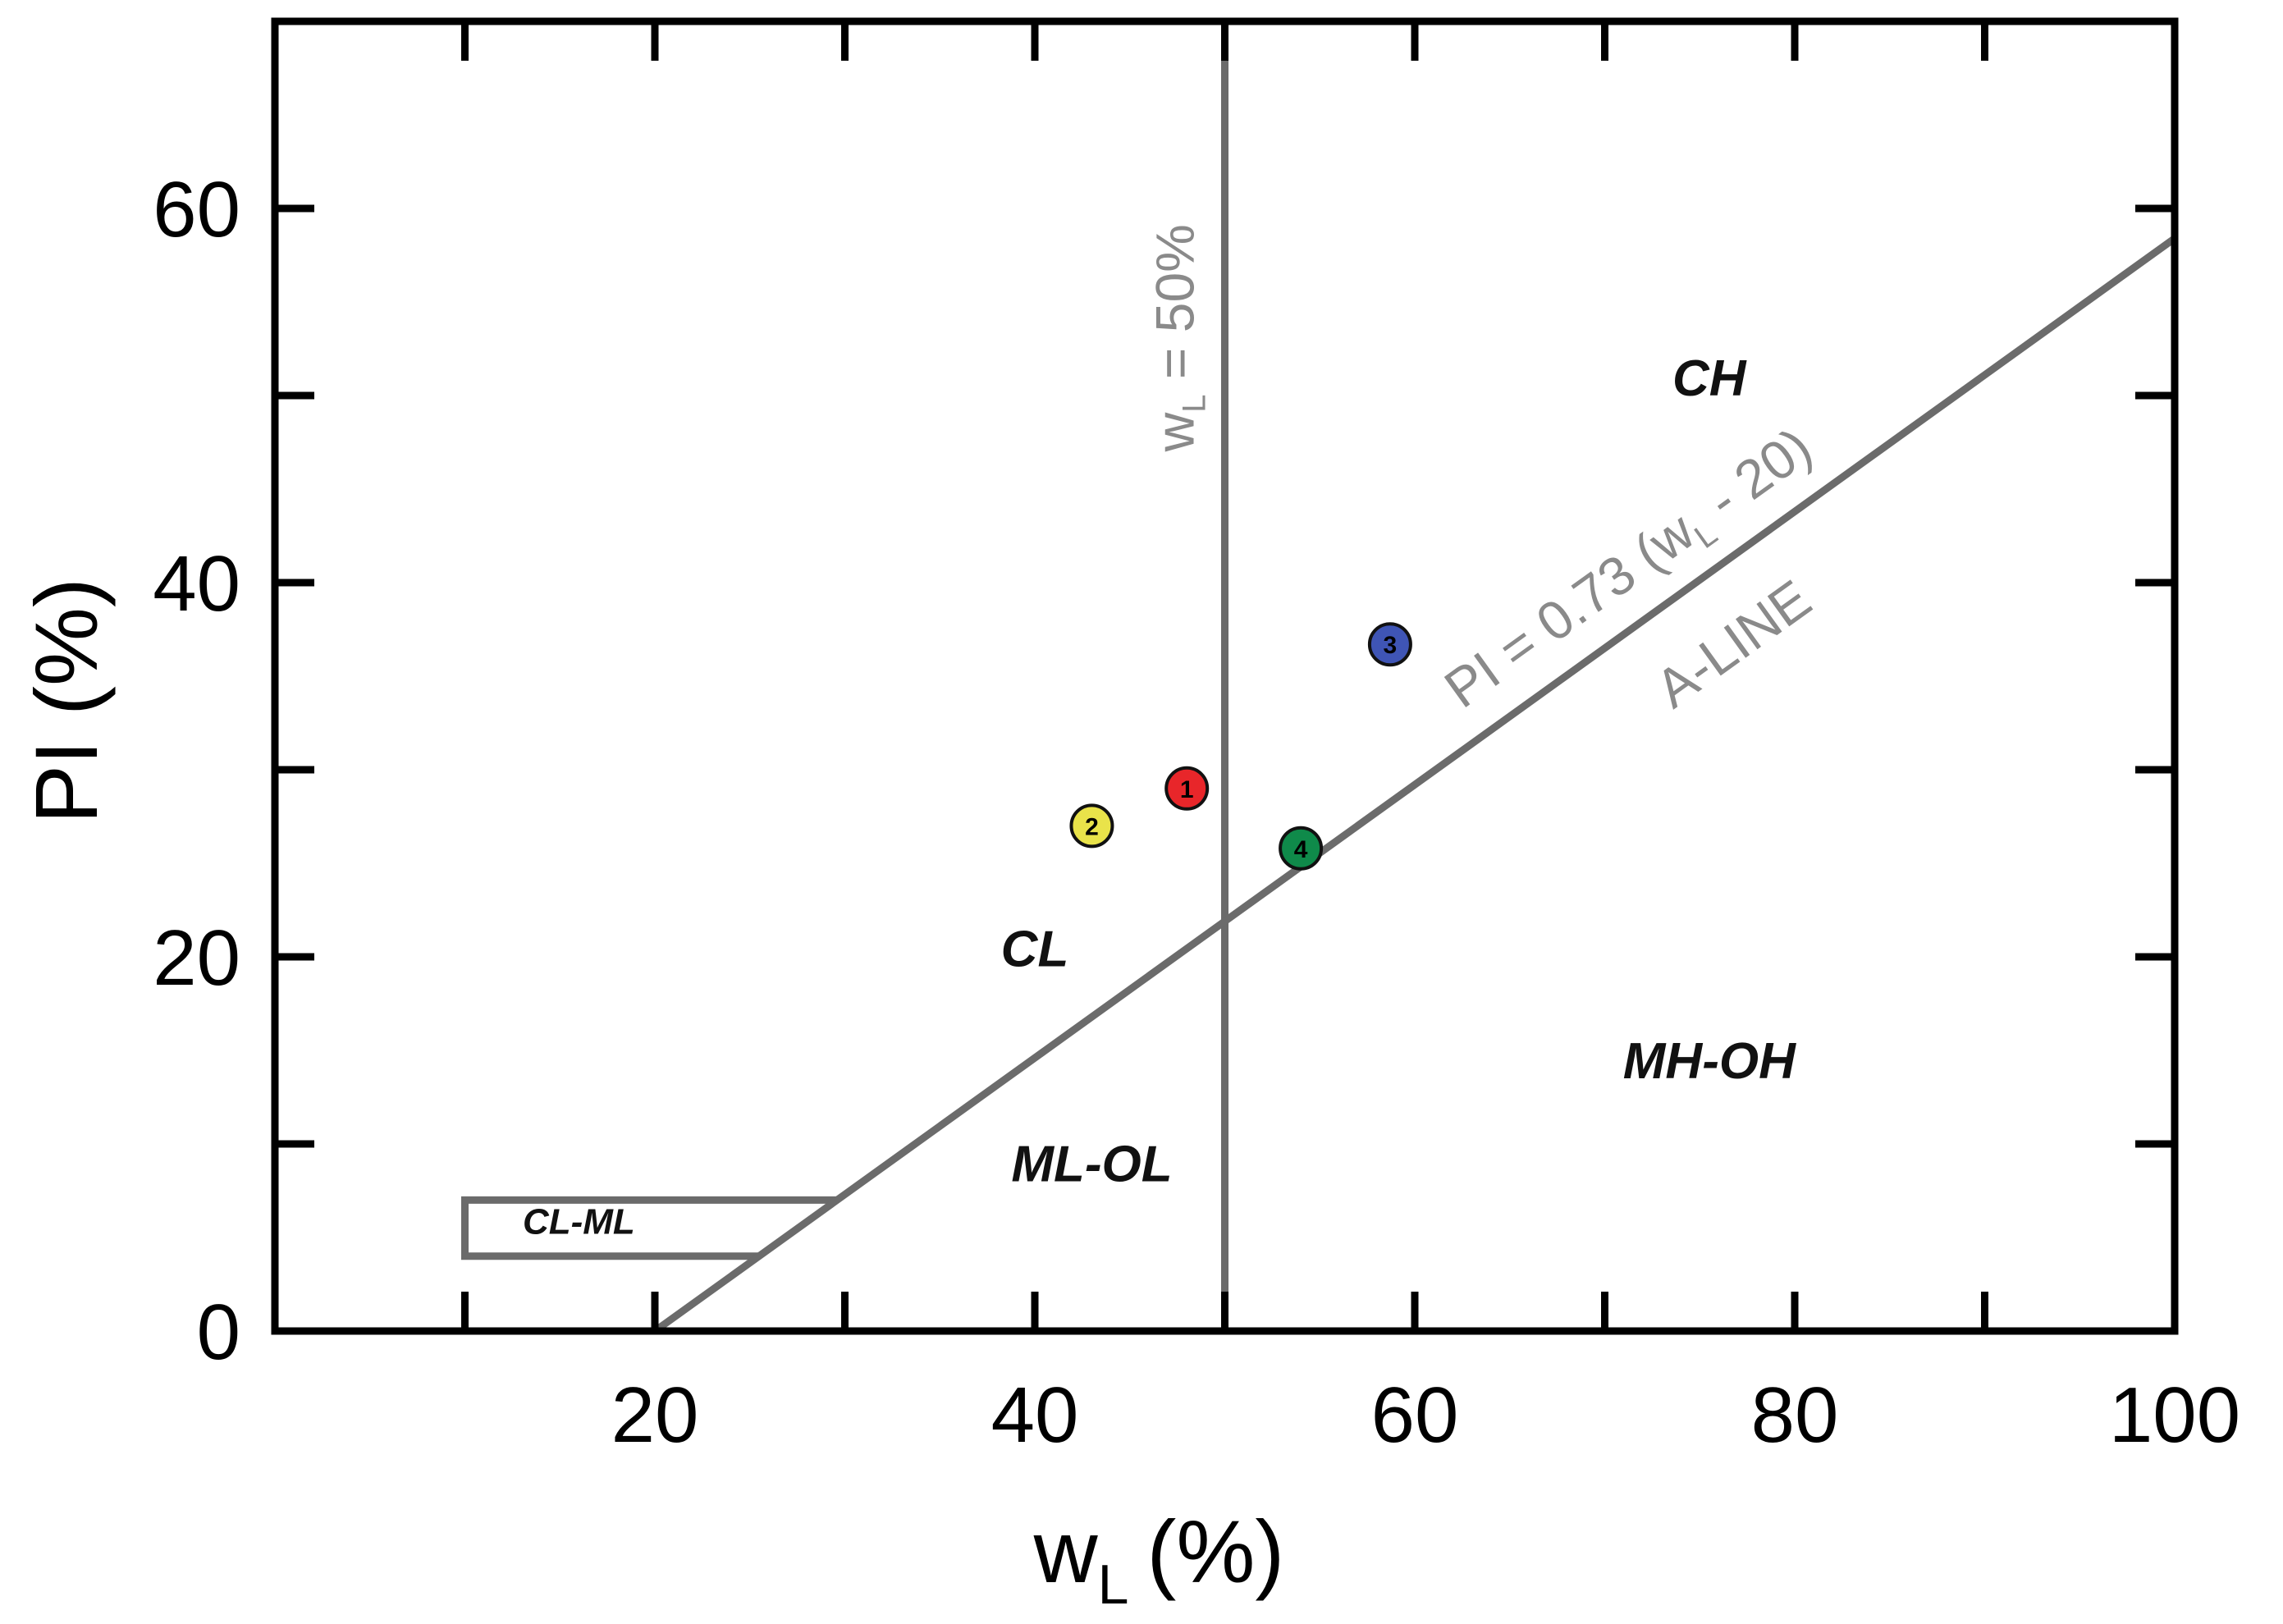 Image resolution: width=2283 pixels, height=1624 pixels. What do you see at coordinates (1175, 309) in the screenshot?
I see `wl-50-label-rest: = 50%` at bounding box center [1175, 309].